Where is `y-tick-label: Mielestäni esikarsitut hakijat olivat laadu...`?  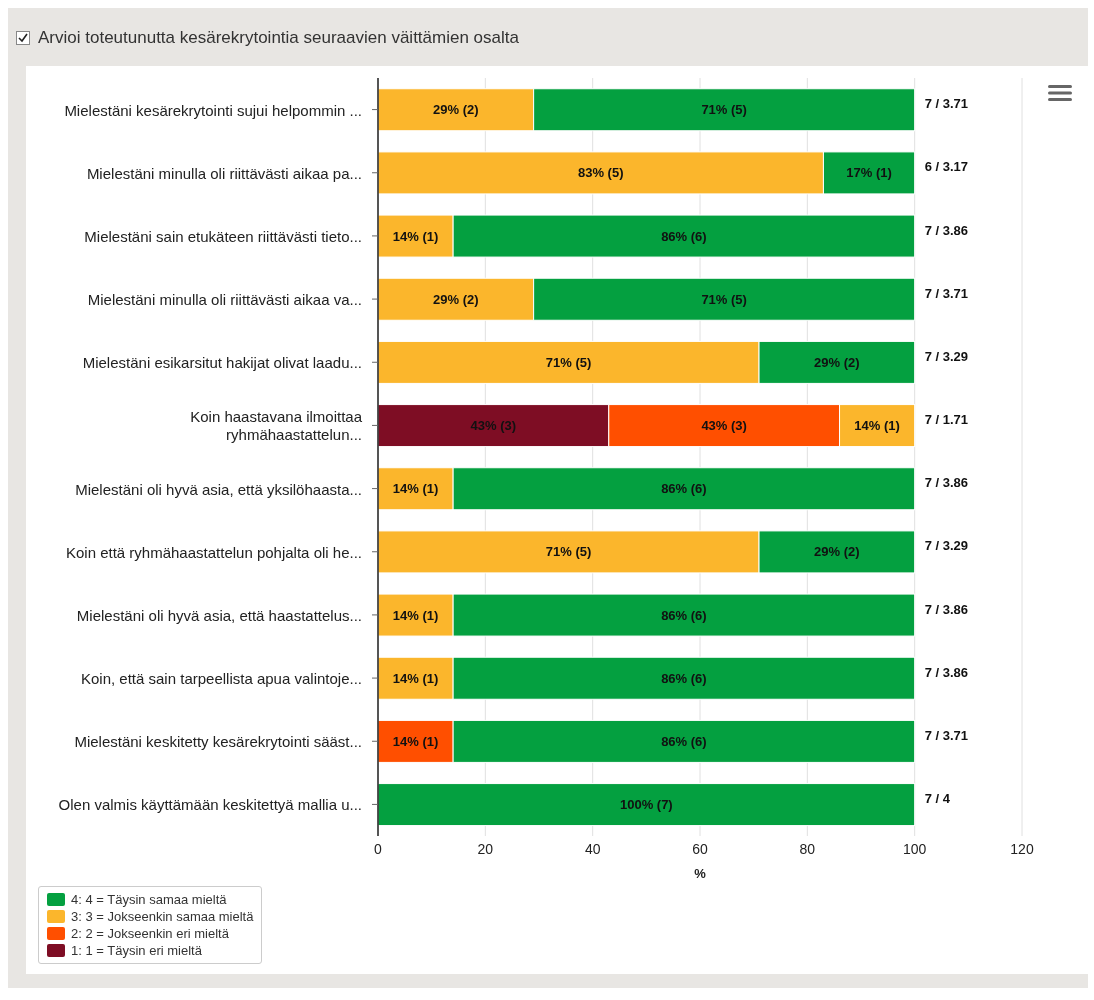
y-tick-label: Mielestäni esikarsitut hakijat olivat laadu... is located at coordinates (222, 362).